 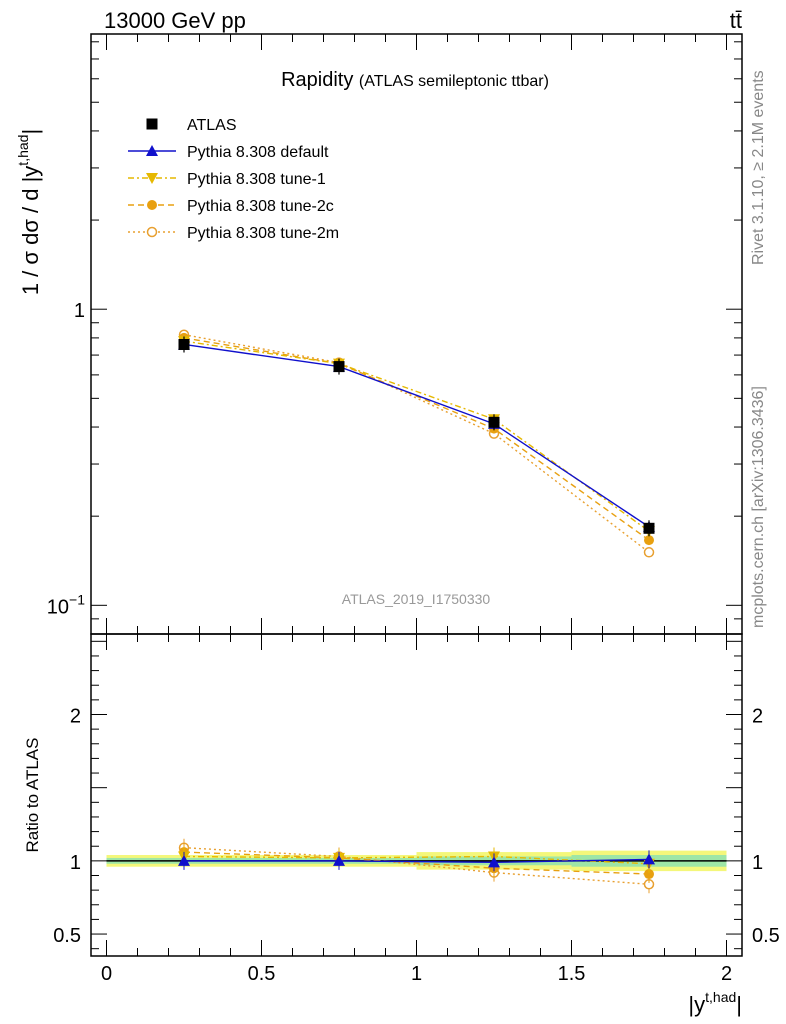 I want to click on point-pythia-8-308-tune-2c, so click(x=649, y=540).